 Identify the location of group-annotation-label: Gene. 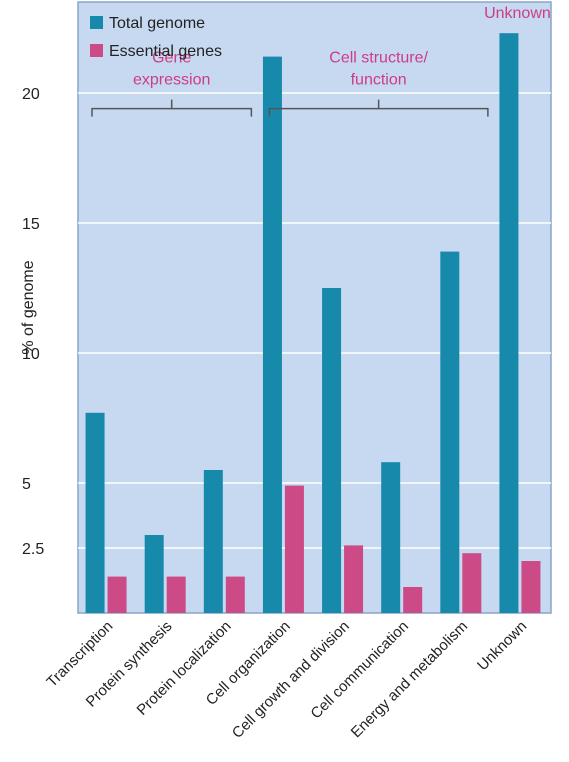
(171, 58).